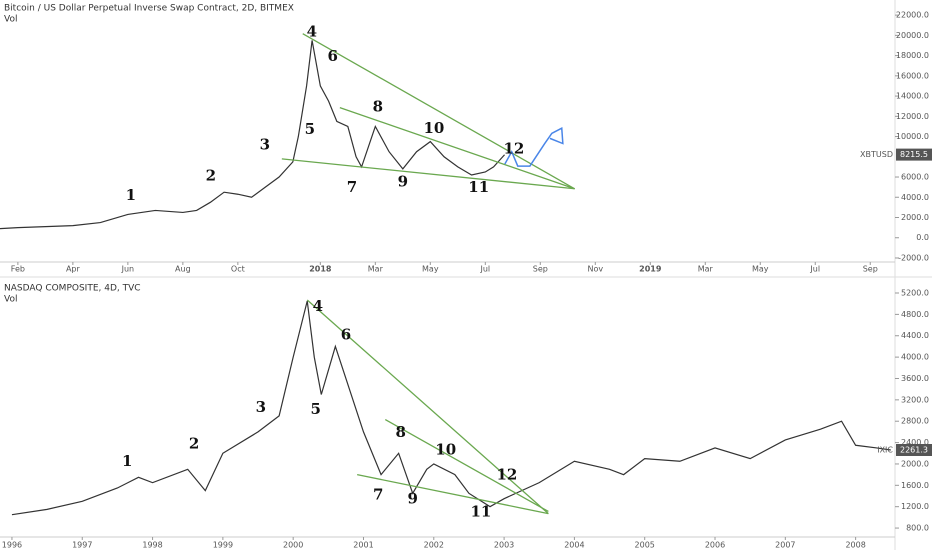 The height and width of the screenshot is (550, 932). Describe the element at coordinates (912, 35) in the screenshot. I see `y-tick-label: 20000.0` at that location.